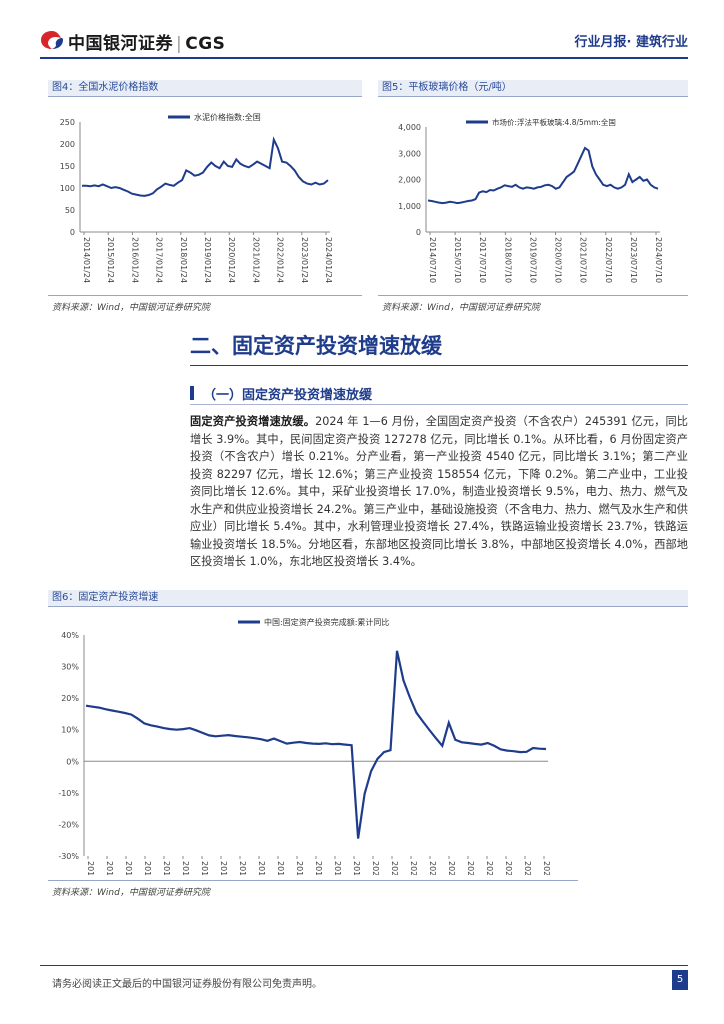 This screenshot has width=724, height=1024. What do you see at coordinates (409, 153) in the screenshot?
I see `figure5-y-tick-label: 3,000` at bounding box center [409, 153].